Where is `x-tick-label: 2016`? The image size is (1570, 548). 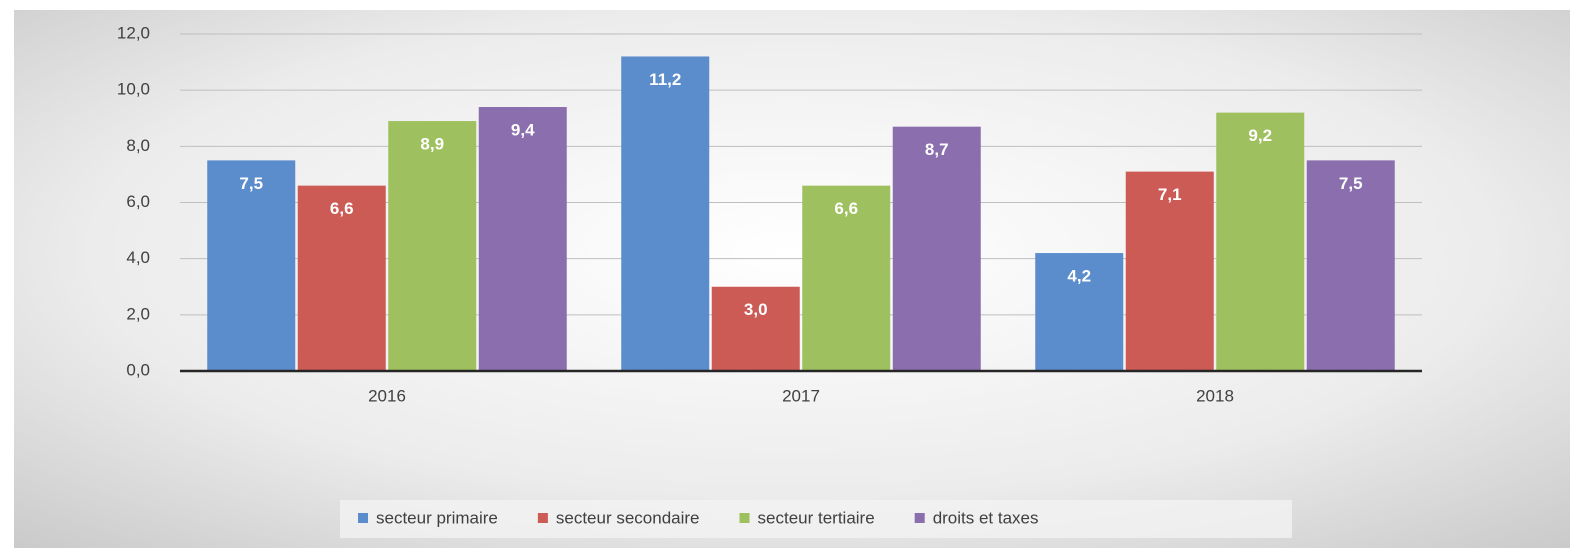
x-tick-label: 2016 is located at coordinates (387, 395).